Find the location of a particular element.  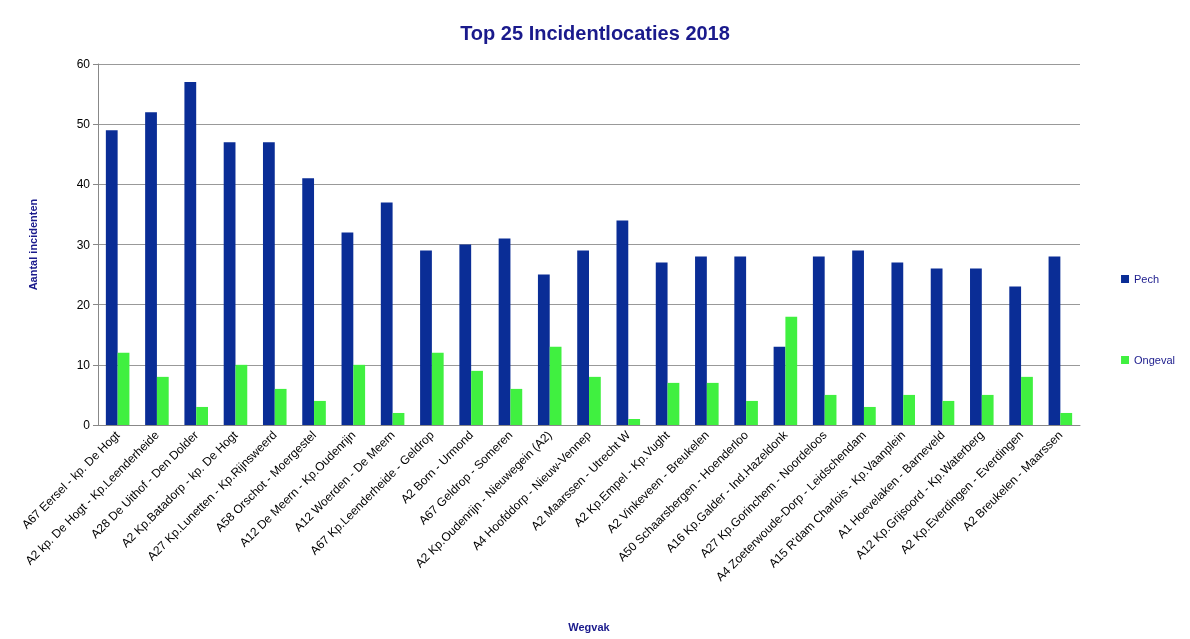

y-axis-title: Aantal incidenten is located at coordinates (32, 244).